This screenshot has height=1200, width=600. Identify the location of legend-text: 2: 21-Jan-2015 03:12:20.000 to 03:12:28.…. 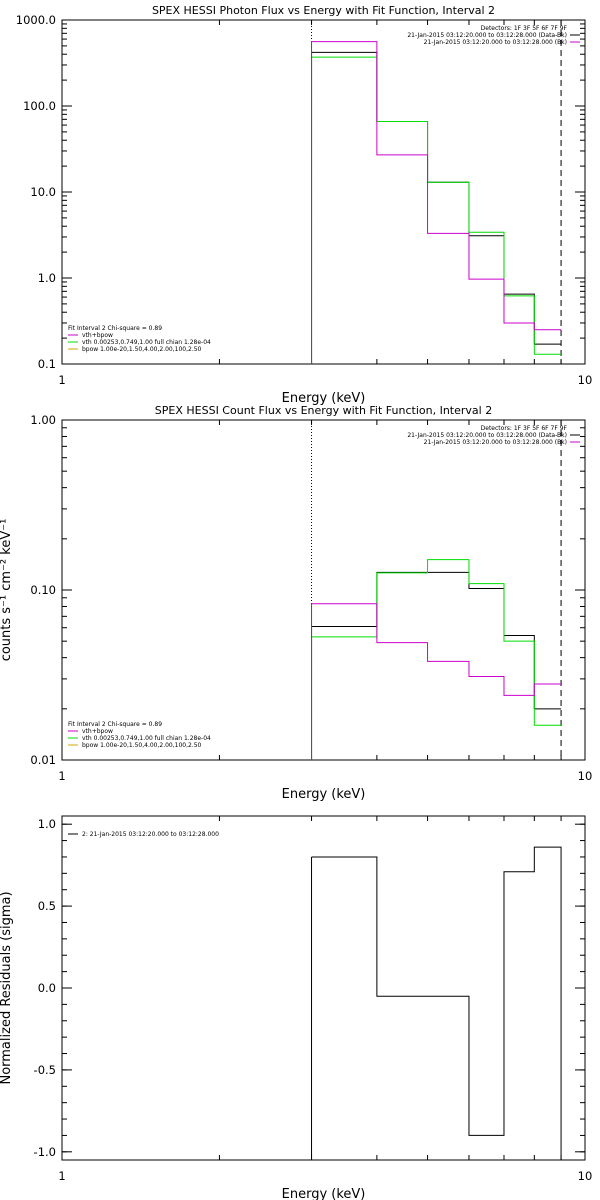
(150, 834).